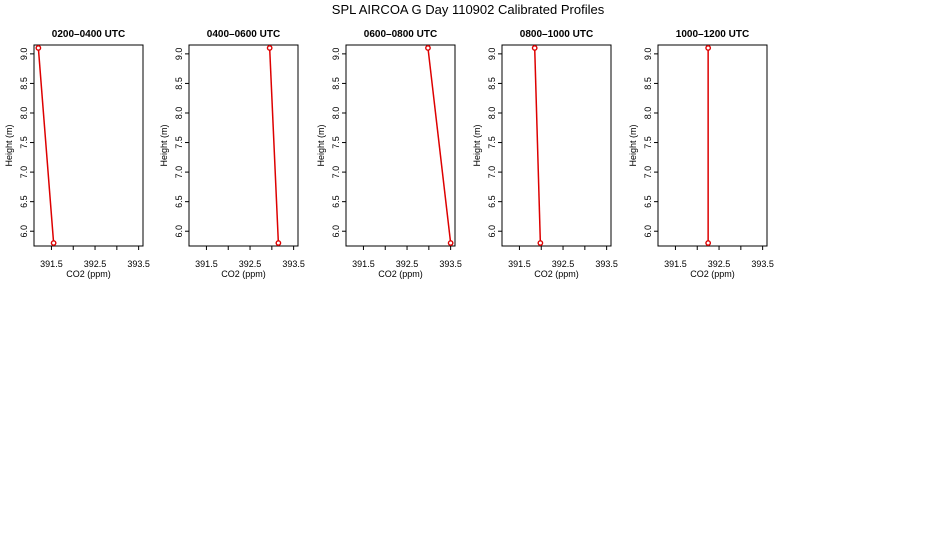  I want to click on panel-title: 0600–0800 UTC, so click(400, 34).